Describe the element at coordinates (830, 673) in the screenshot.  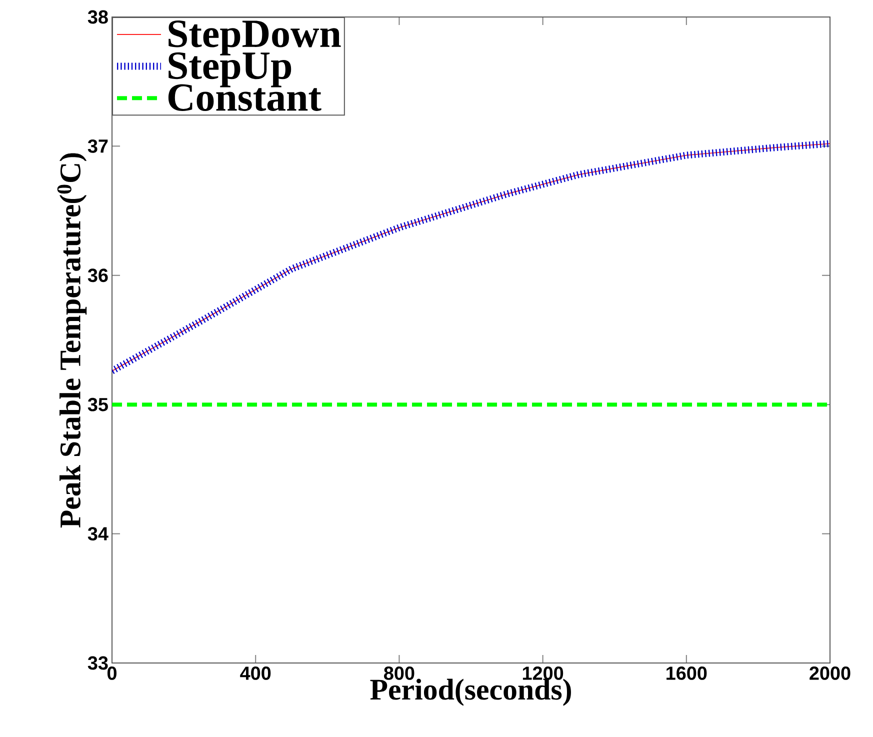
I see `x-tick-label: 2000` at that location.